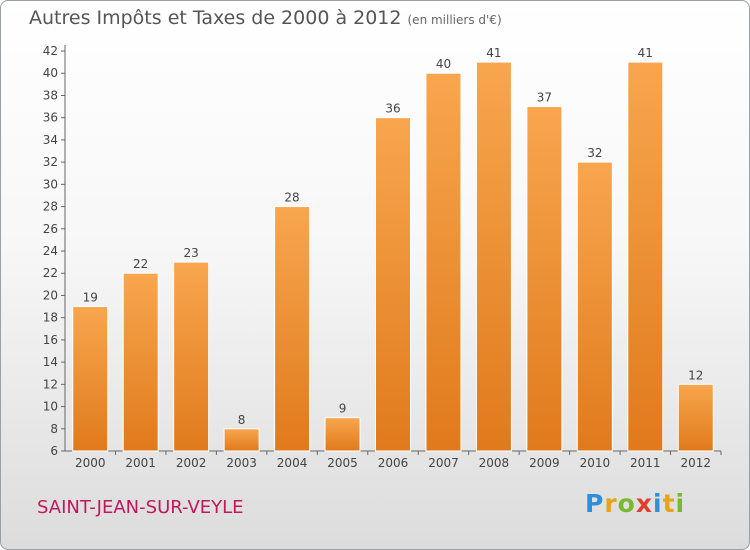 The width and height of the screenshot is (750, 550). What do you see at coordinates (90, 298) in the screenshot?
I see `data-label: 19` at bounding box center [90, 298].